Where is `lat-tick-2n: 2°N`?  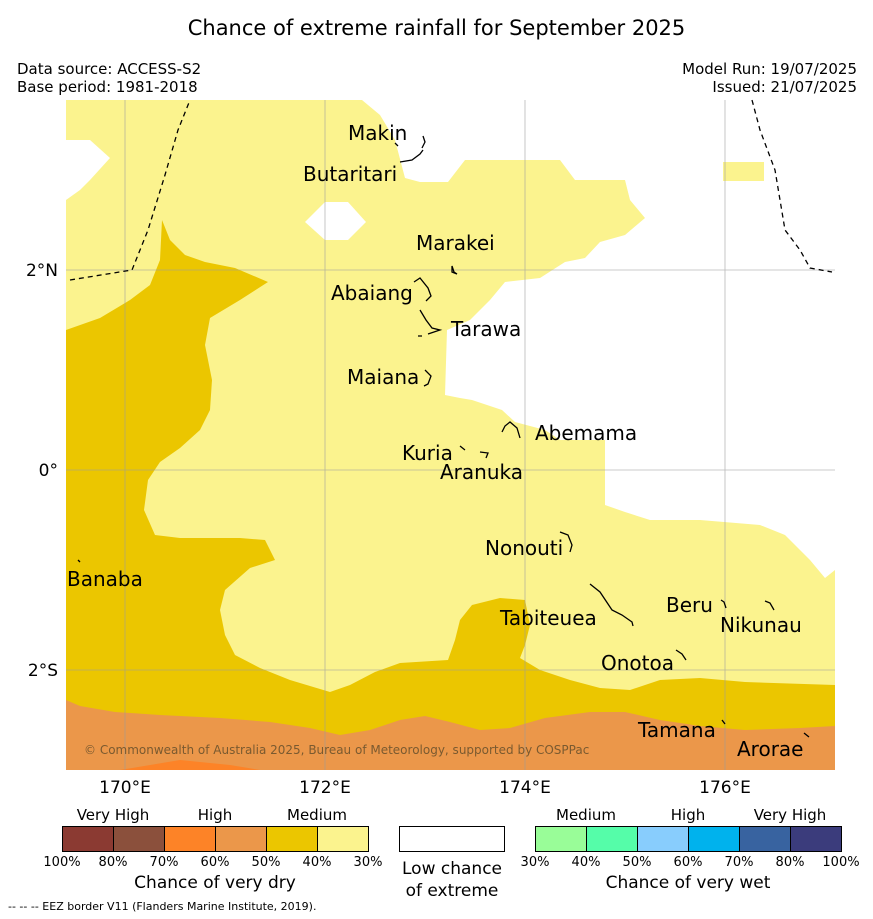
lat-tick-2n: 2°N is located at coordinates (42, 271).